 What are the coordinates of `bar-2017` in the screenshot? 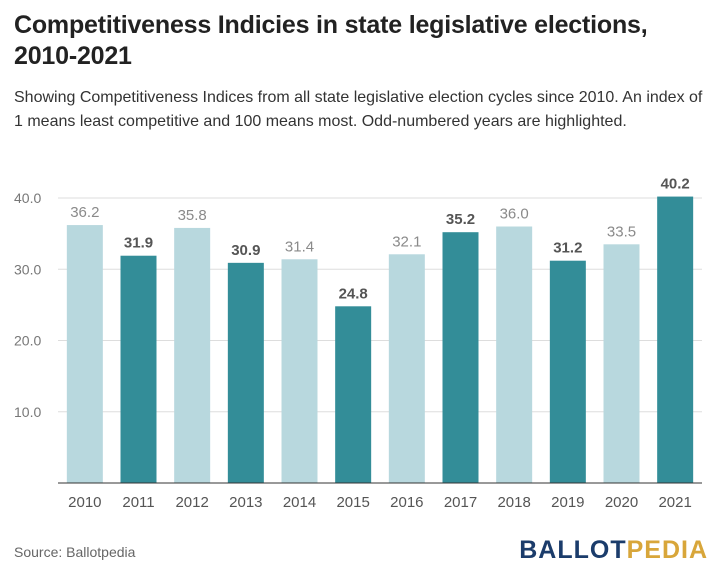 It's located at (460, 357).